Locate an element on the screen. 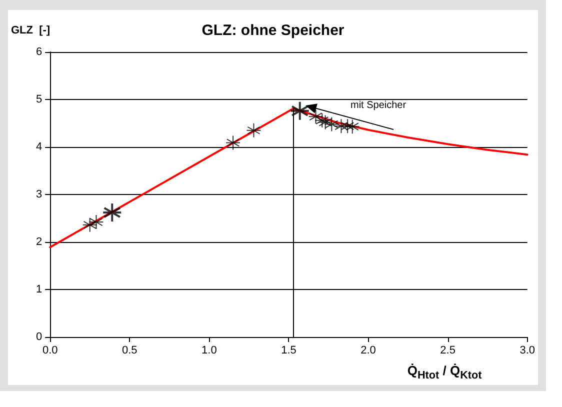  y-tick-label: 1 is located at coordinates (39, 290).